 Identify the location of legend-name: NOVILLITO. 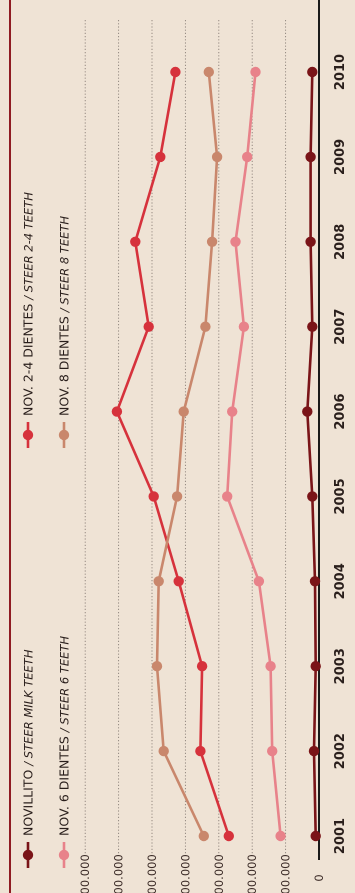
(28, 801).